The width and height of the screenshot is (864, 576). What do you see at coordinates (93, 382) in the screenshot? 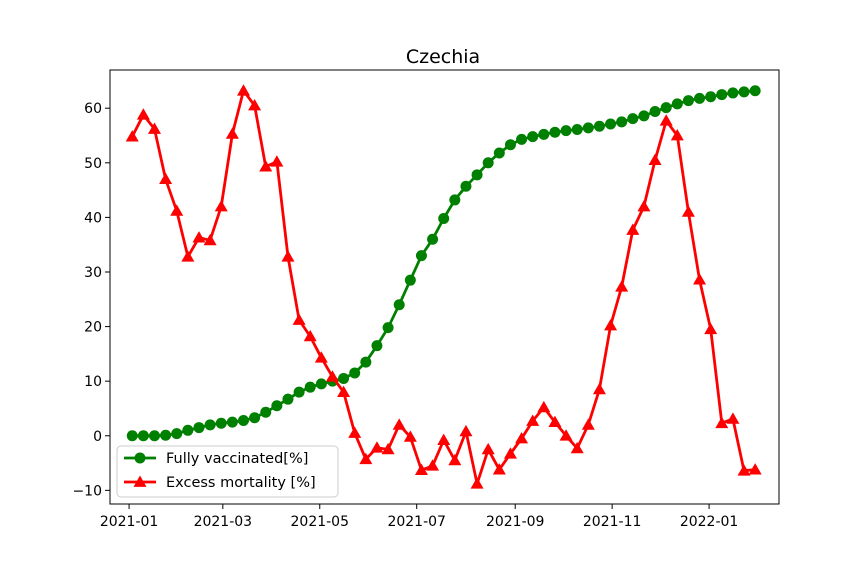
I see `y-tick-label: 10` at bounding box center [93, 382].